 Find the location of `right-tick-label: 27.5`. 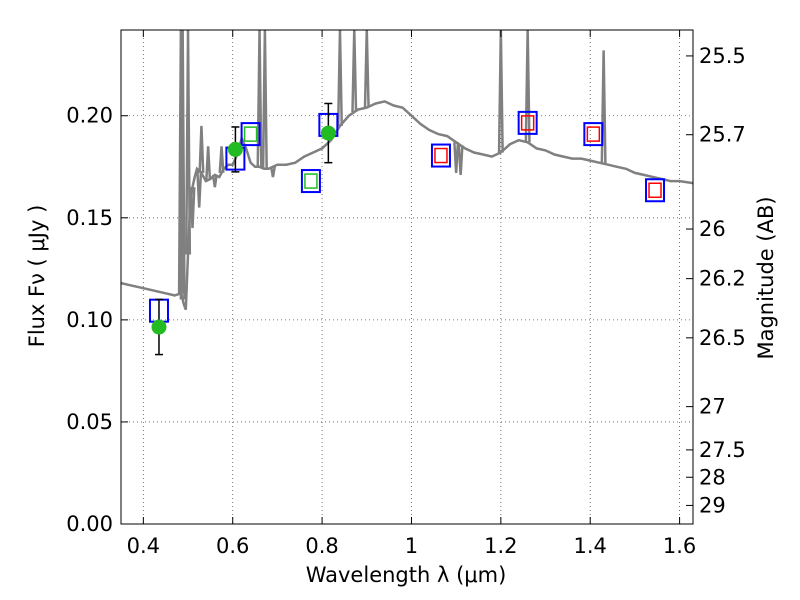

right-tick-label: 27.5 is located at coordinates (722, 450).